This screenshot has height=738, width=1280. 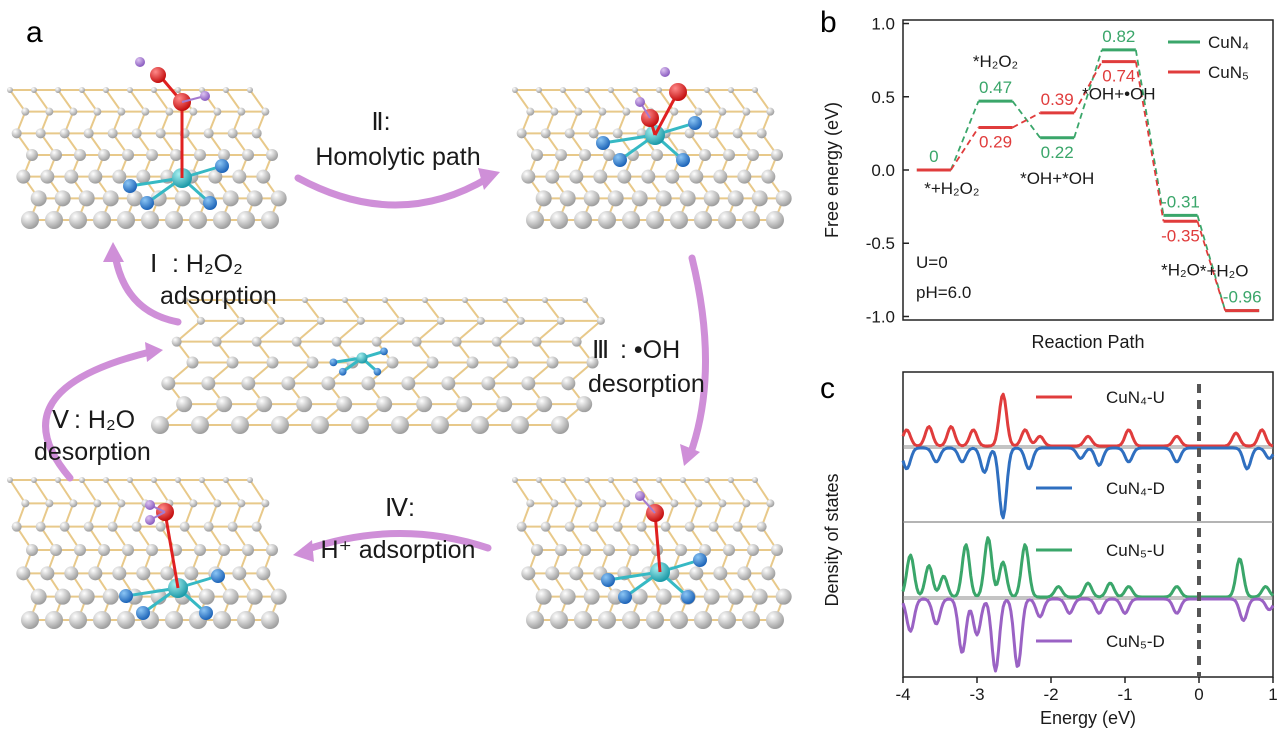 I want to click on step-1-roman: Ⅰ, so click(x=153, y=264).